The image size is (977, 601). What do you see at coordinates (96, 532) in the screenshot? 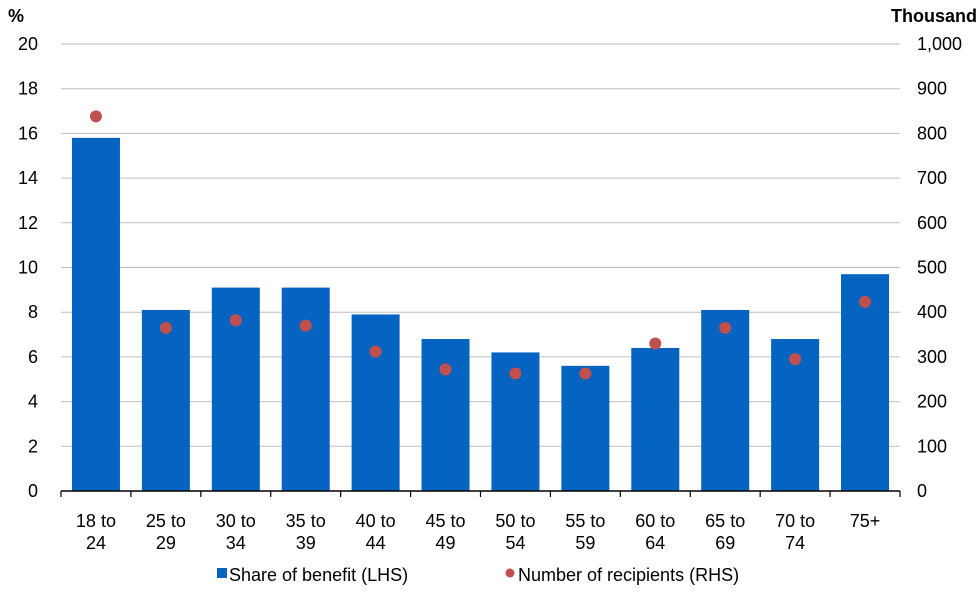
I see `category-label: 18 to 24` at bounding box center [96, 532].